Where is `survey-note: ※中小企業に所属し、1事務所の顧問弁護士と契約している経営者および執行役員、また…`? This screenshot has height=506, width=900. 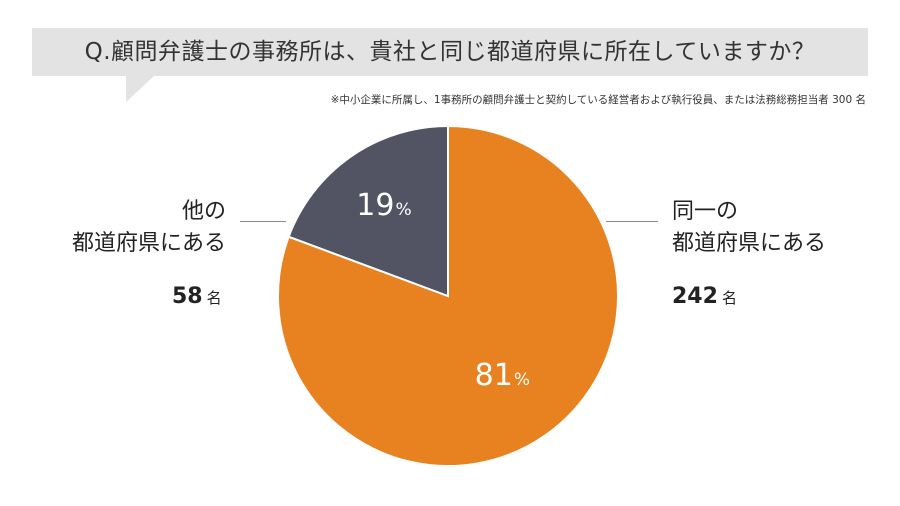
survey-note: ※中小企業に所属し、1事務所の顧問弁護士と契約している経営者および執行役員、また… is located at coordinates (598, 100).